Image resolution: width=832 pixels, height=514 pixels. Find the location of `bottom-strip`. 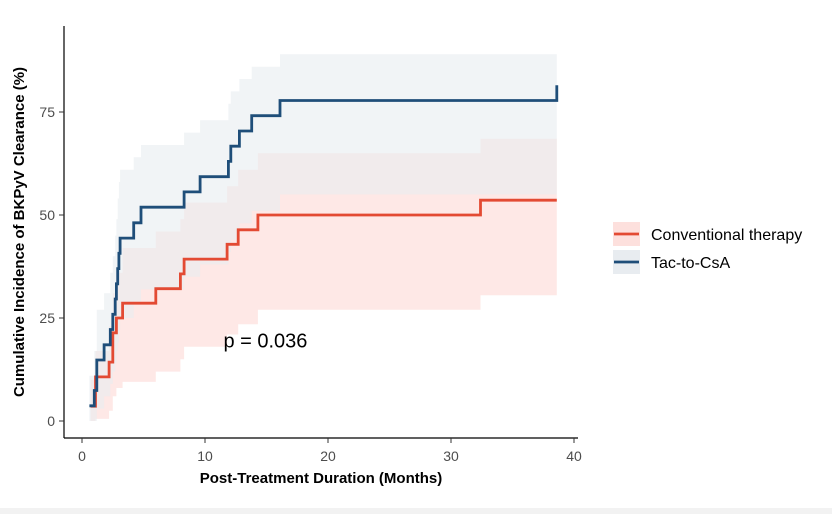

bottom-strip is located at coordinates (416, 511).